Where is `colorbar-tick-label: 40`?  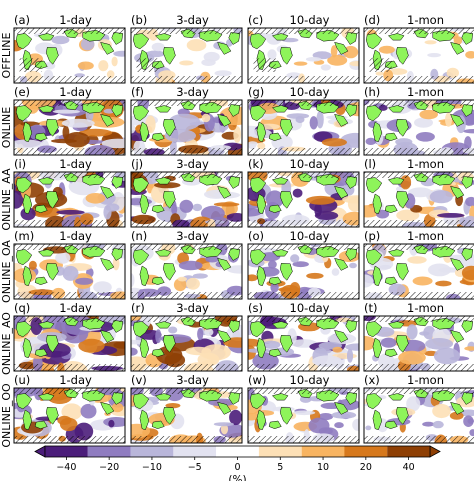
colorbar-tick-label: 40 is located at coordinates (409, 467).